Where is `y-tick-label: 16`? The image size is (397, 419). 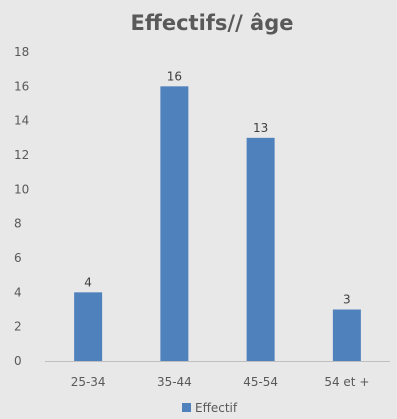 y-tick-label: 16 is located at coordinates (21, 86).